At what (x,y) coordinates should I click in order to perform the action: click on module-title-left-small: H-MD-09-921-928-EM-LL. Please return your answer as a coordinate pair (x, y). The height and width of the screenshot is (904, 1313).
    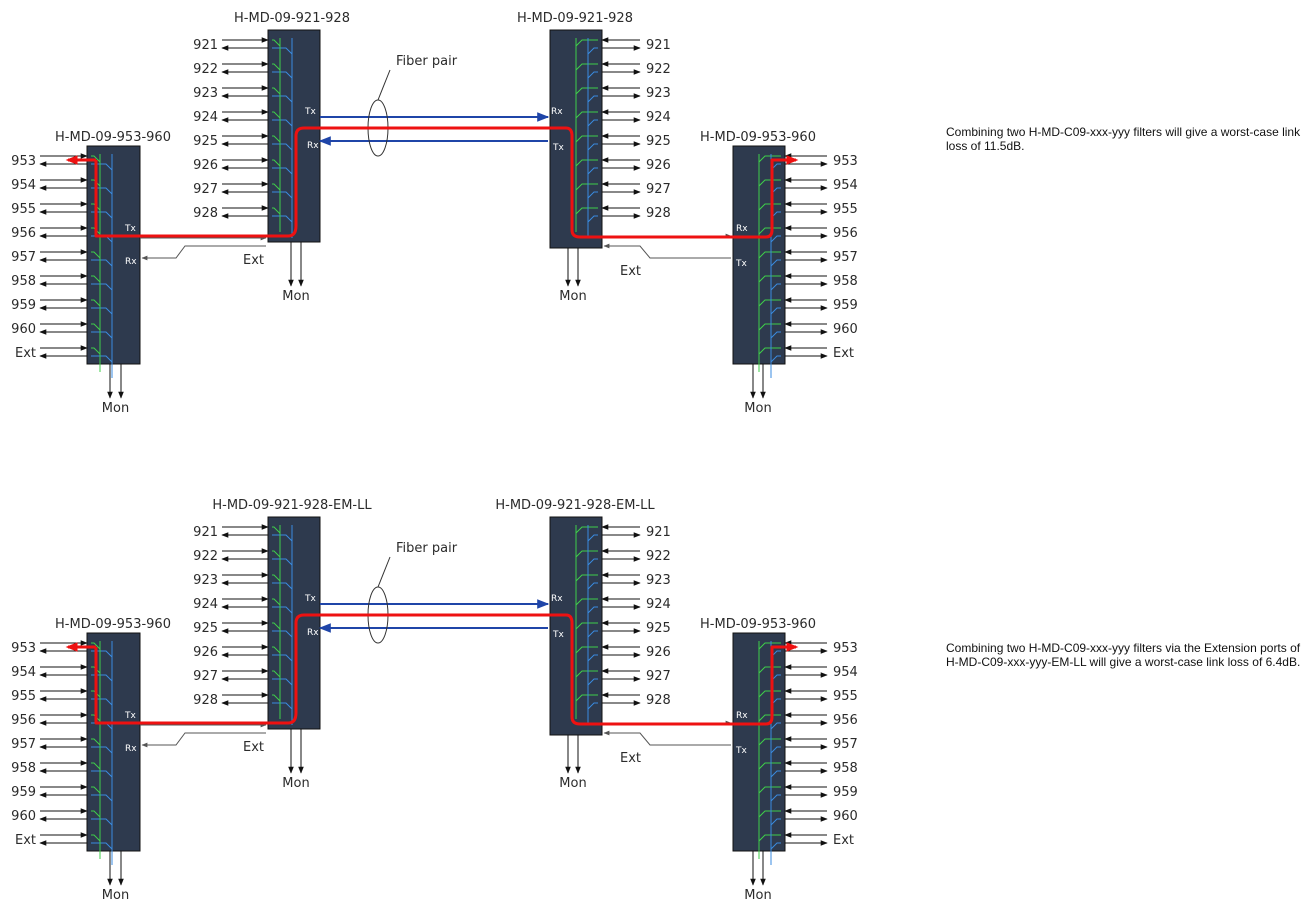
    Looking at the image, I should click on (292, 505).